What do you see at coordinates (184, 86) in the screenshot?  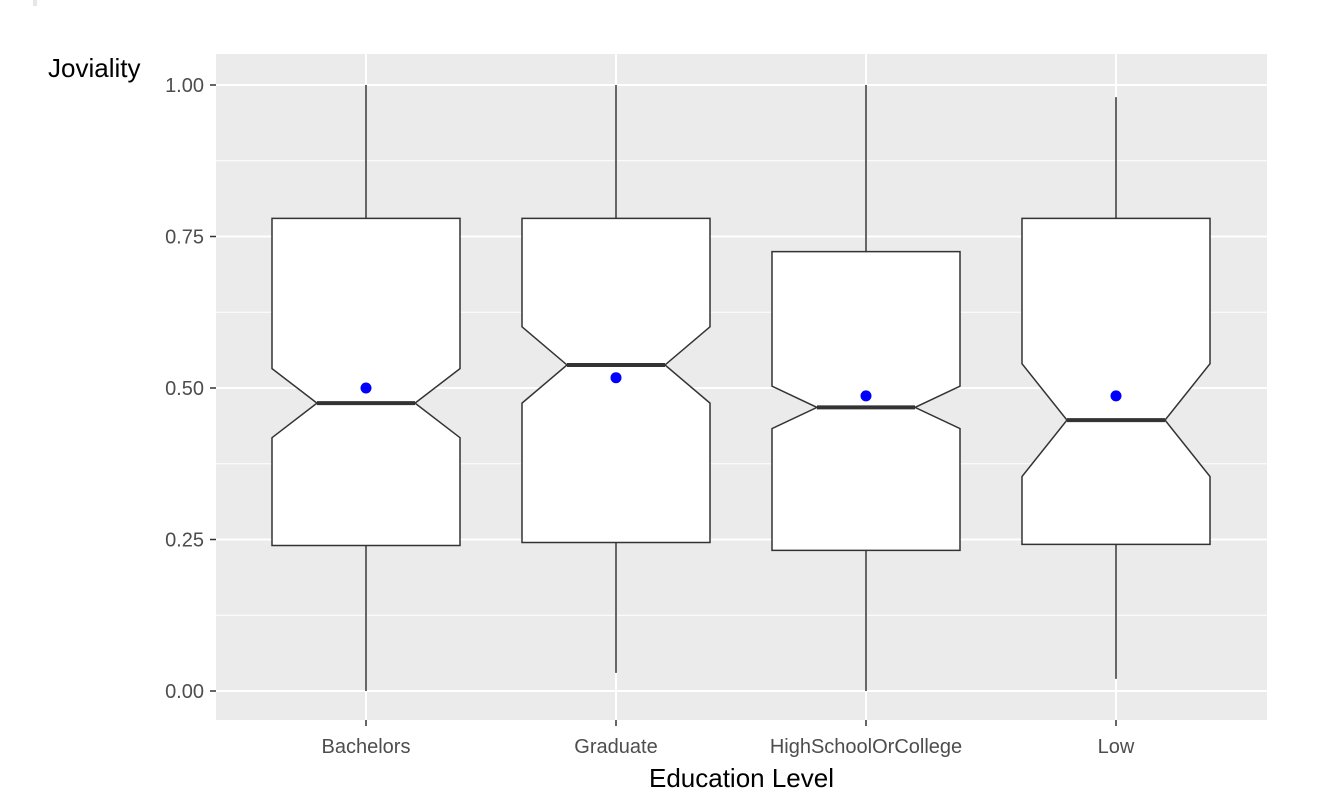 I see `y-tick-label: 1.00` at bounding box center [184, 86].